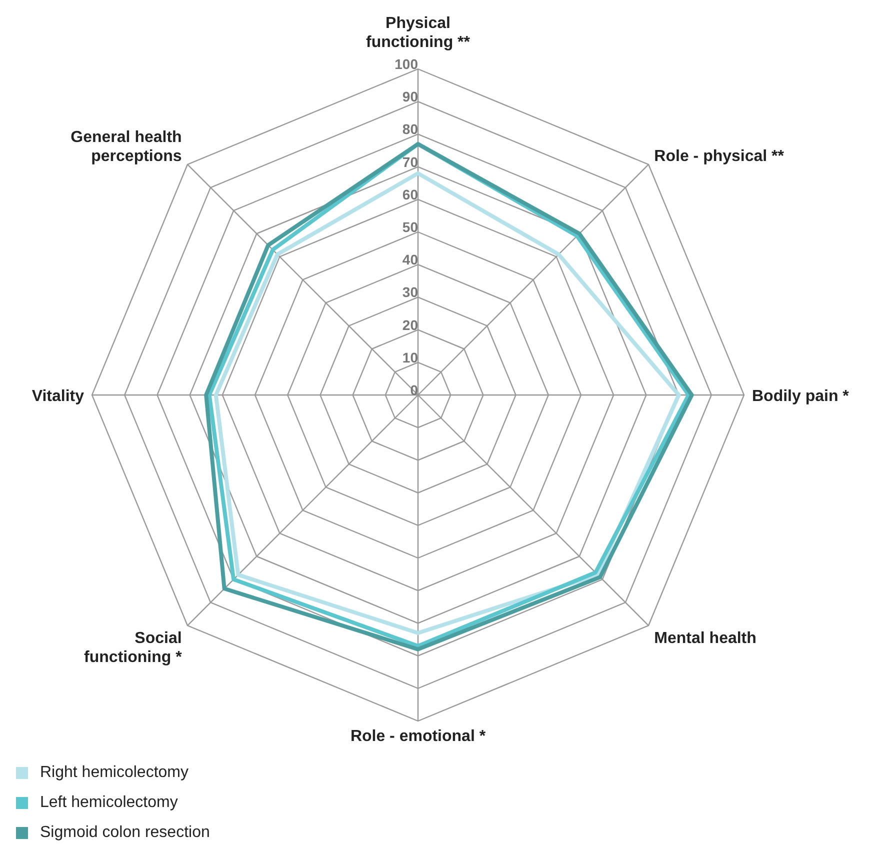  I want to click on spoke-label: Role - emotional *, so click(418, 736).